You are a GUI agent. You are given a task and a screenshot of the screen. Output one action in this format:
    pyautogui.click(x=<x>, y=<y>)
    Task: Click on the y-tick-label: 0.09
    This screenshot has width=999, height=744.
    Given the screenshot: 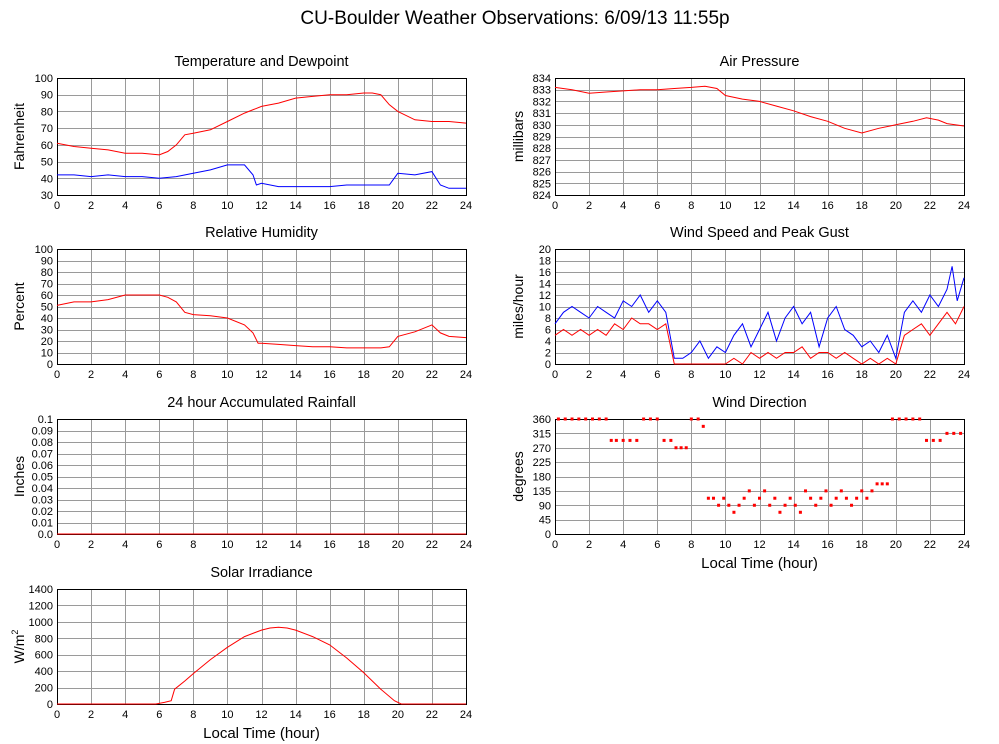 What is the action you would take?
    pyautogui.click(x=42, y=432)
    